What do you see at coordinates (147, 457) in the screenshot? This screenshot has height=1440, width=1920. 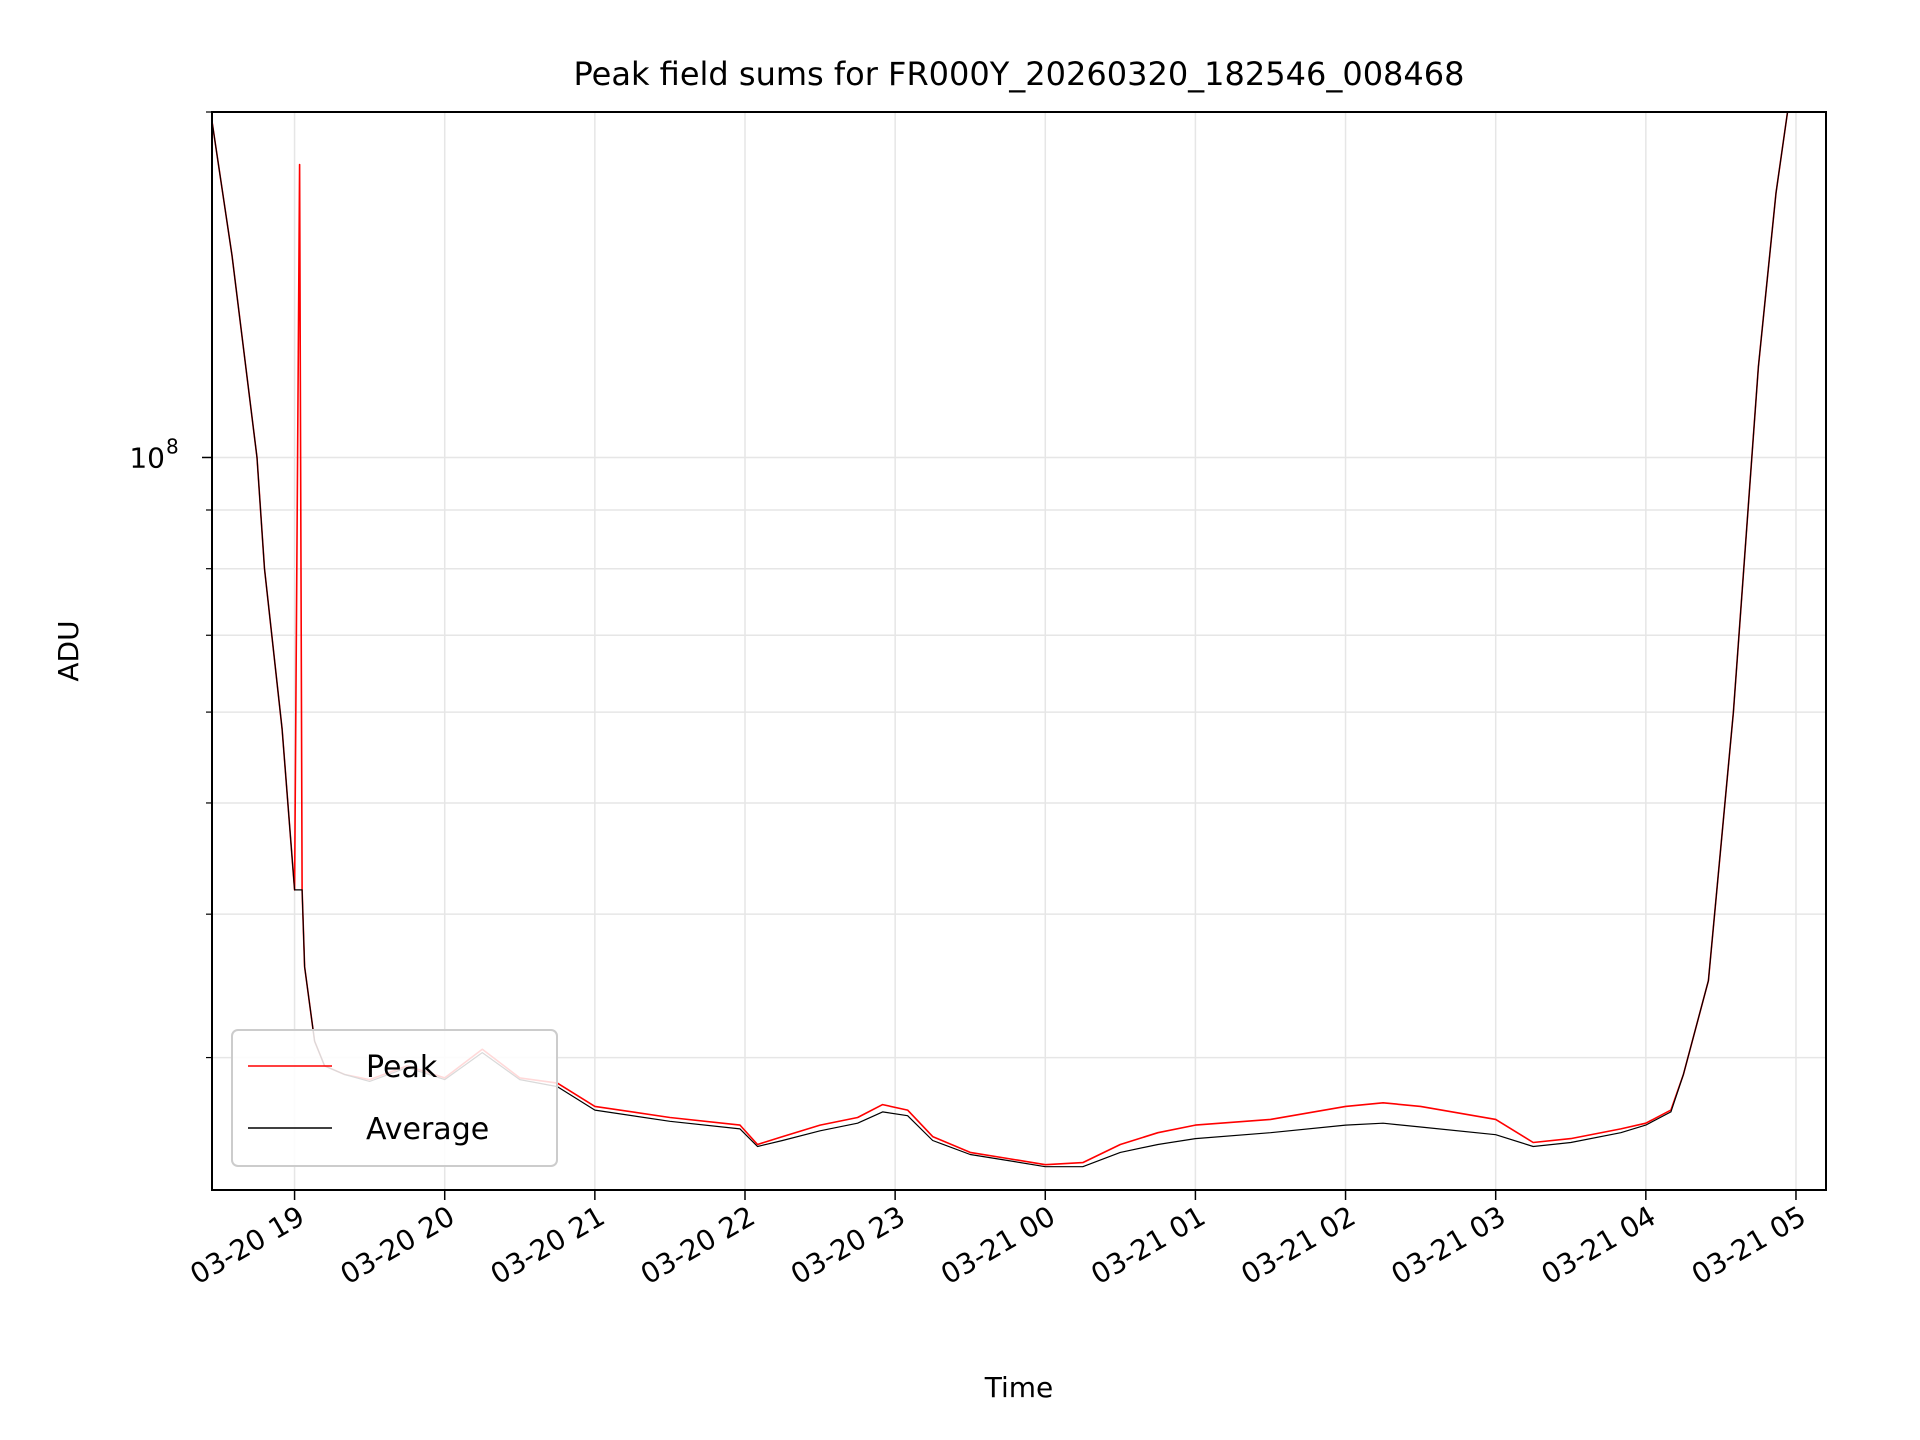 I see `y-tick-label-base: 10` at bounding box center [147, 457].